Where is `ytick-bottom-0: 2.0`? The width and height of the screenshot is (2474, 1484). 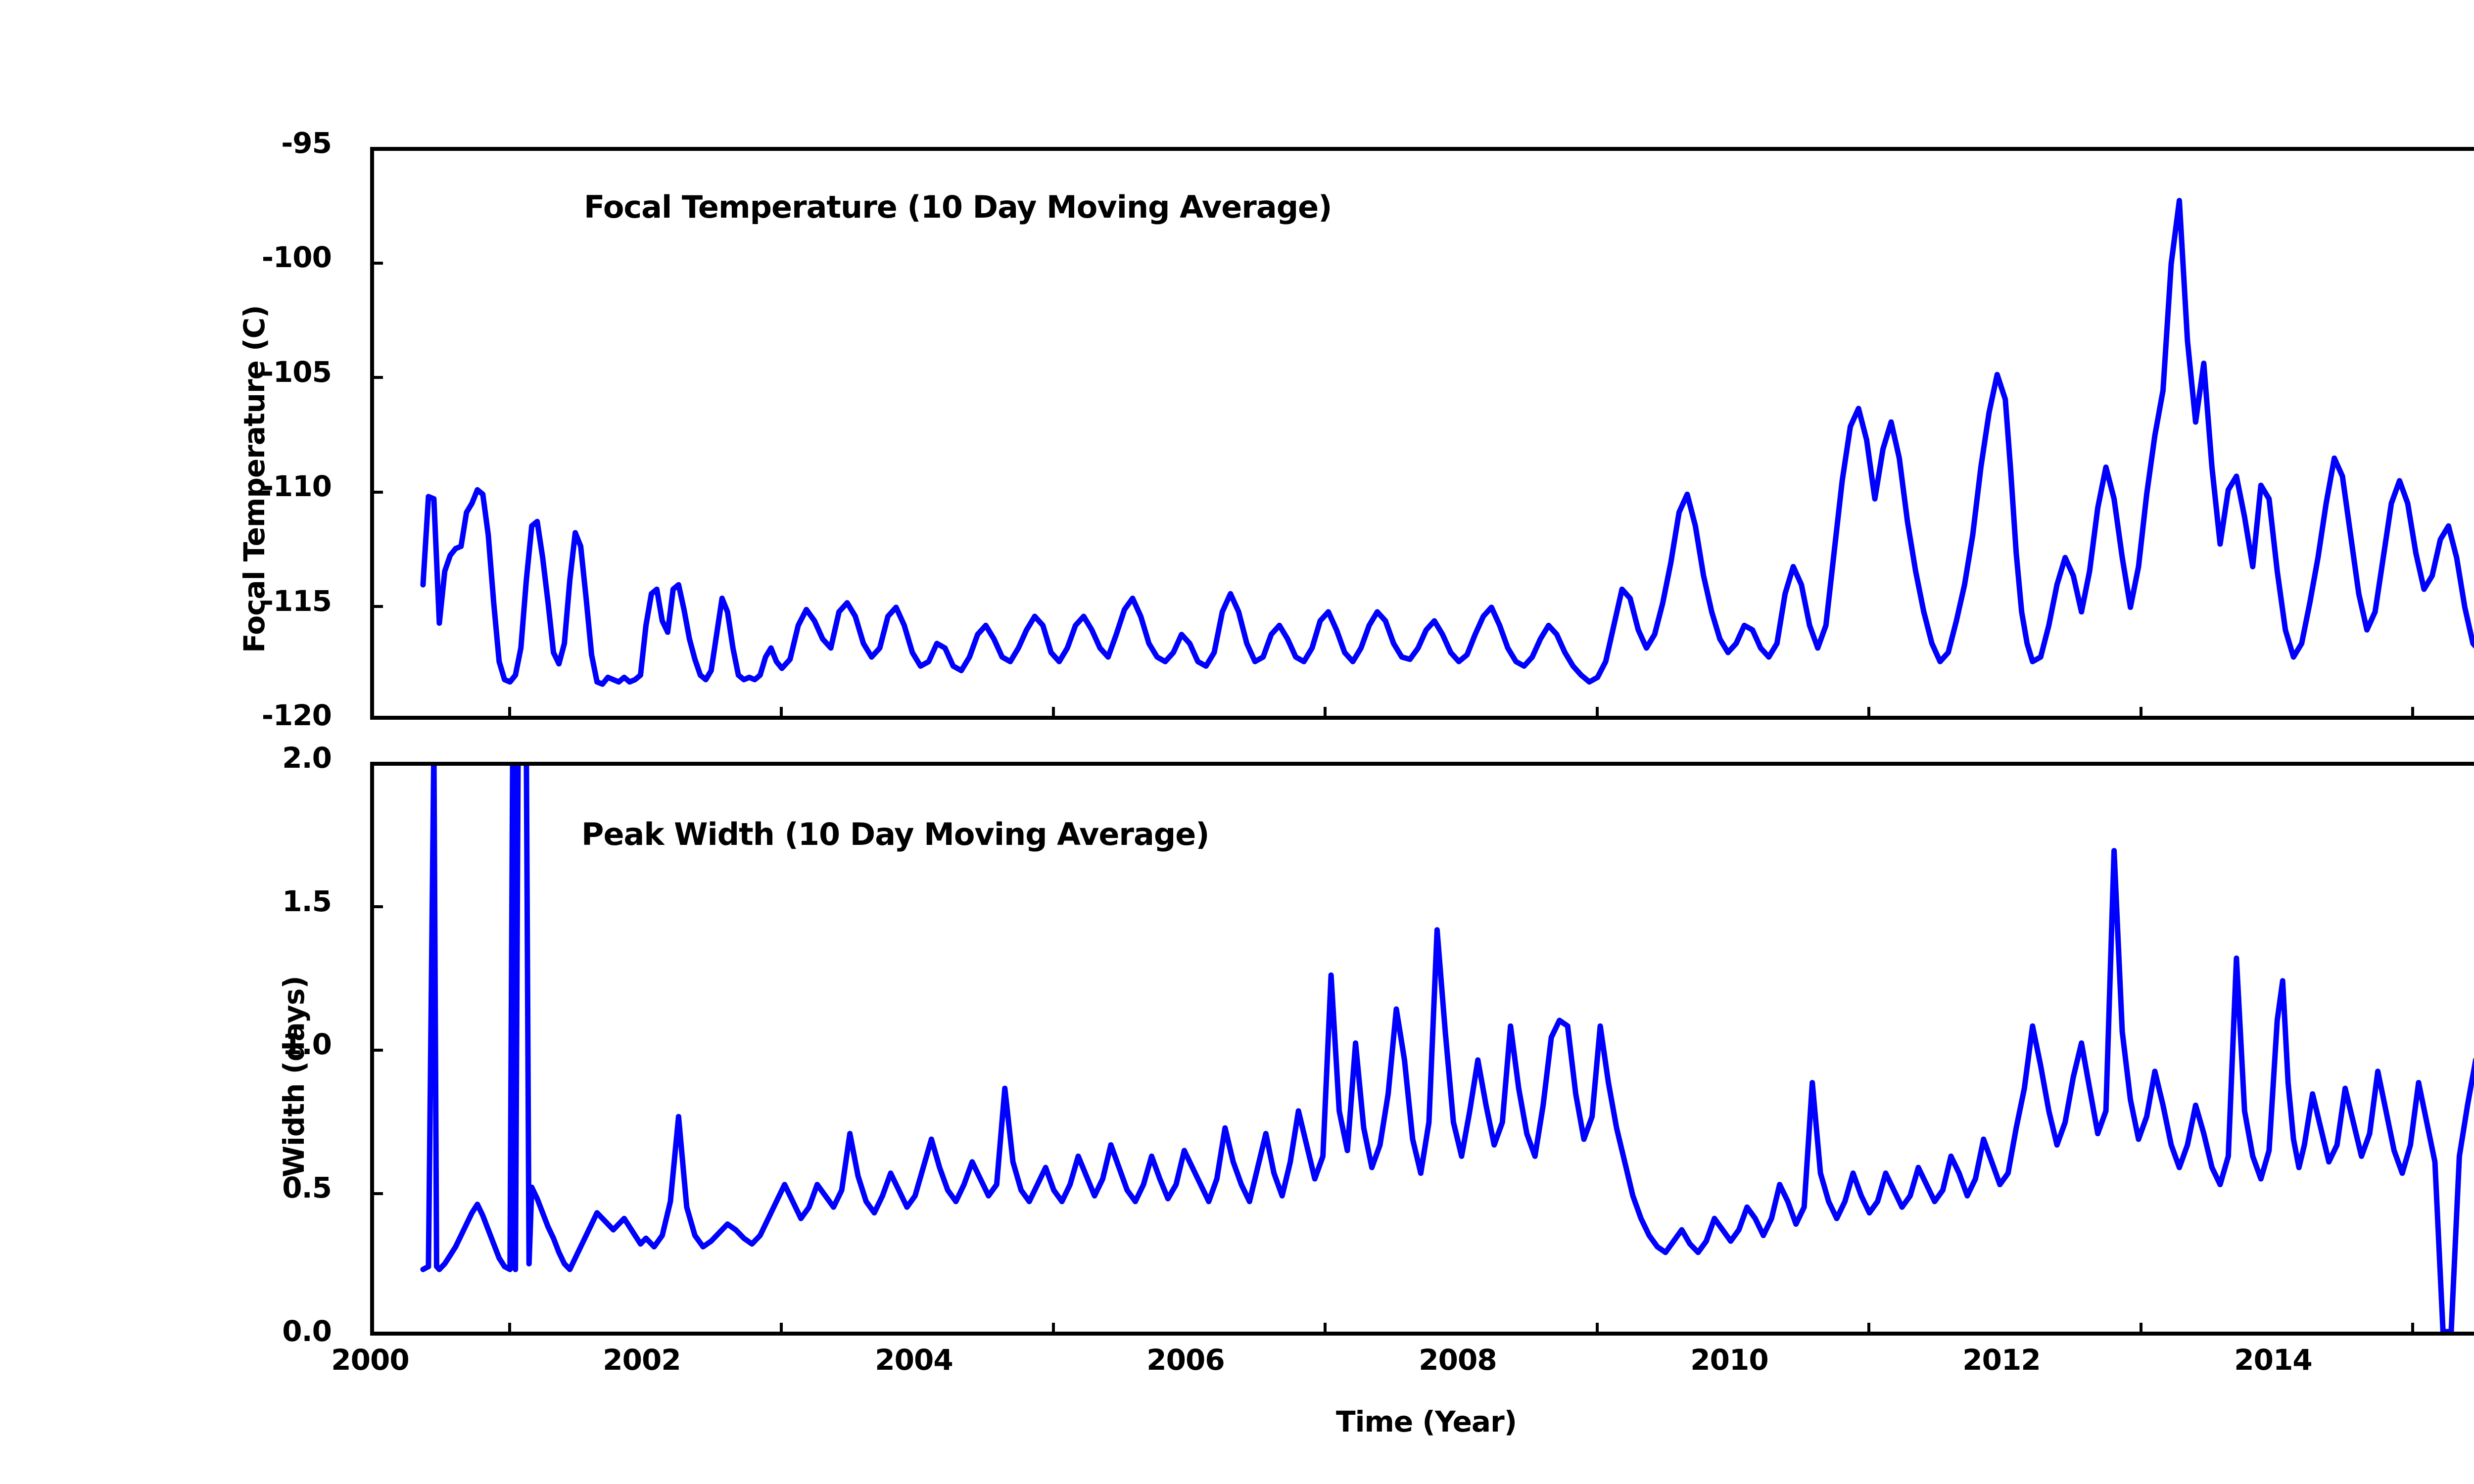
ytick-bottom-0: 2.0 is located at coordinates (307, 758).